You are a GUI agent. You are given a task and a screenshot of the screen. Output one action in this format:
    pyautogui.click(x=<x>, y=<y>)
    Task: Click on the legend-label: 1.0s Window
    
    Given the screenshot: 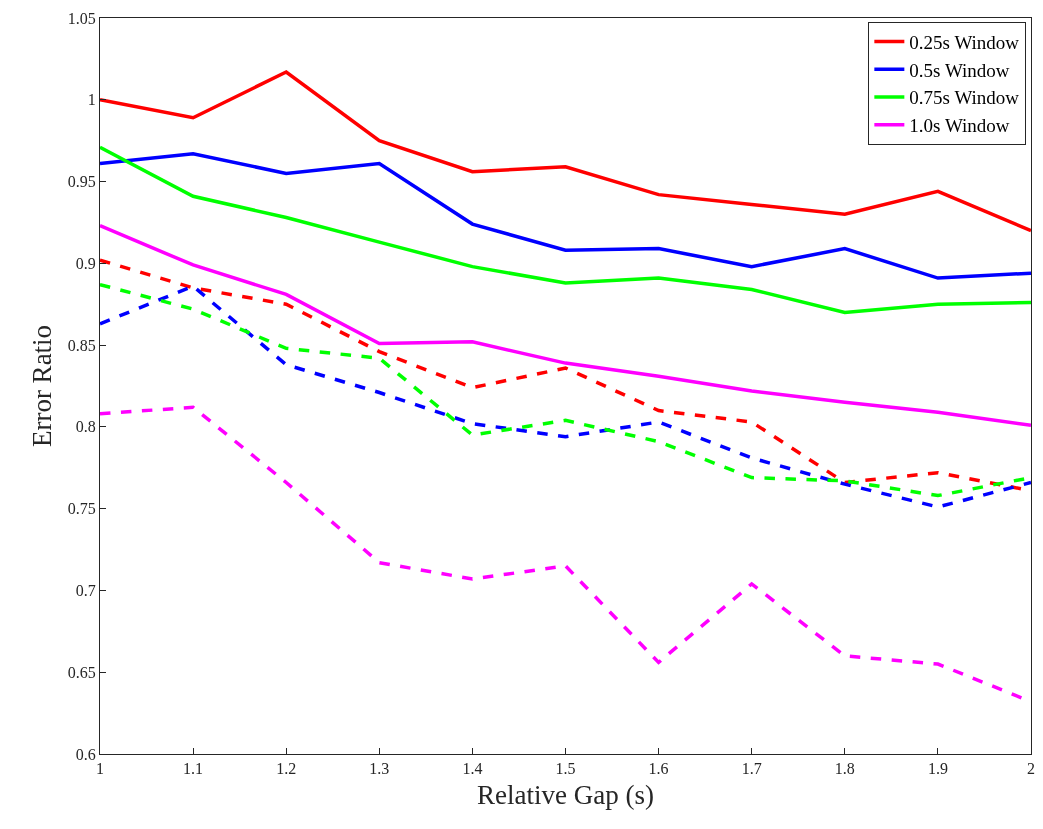 What is the action you would take?
    pyautogui.click(x=959, y=126)
    